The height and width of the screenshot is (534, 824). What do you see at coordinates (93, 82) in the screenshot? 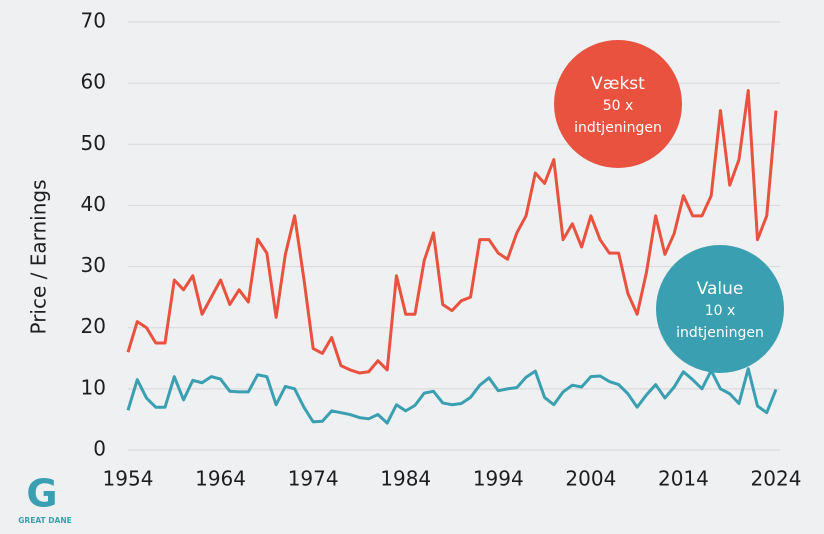
I see `y-tick-label: 60` at bounding box center [93, 82].